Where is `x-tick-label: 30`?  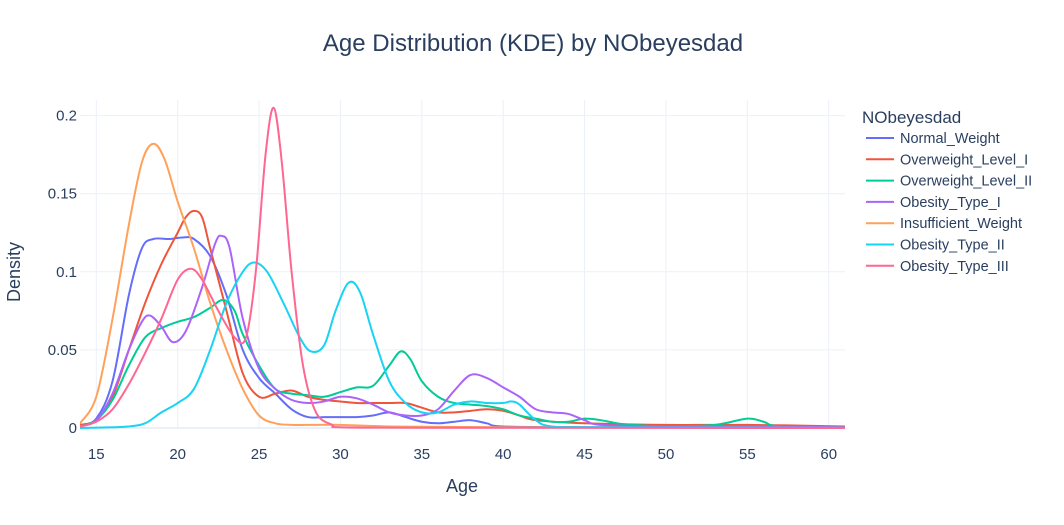 x-tick-label: 30 is located at coordinates (340, 454).